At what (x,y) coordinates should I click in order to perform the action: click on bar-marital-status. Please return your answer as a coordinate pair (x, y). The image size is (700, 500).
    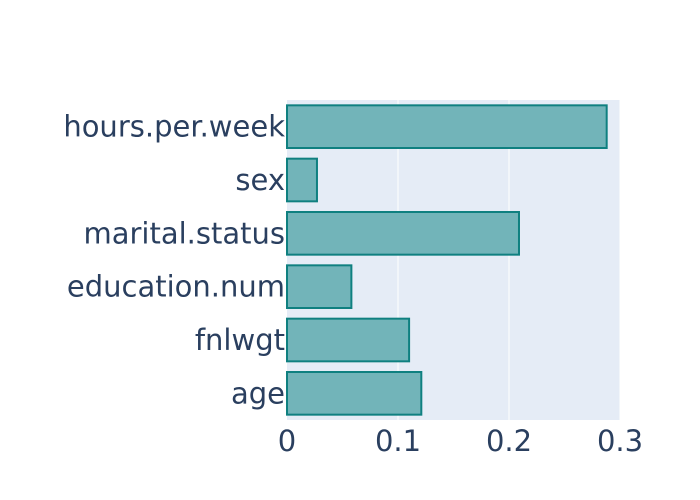
    Looking at the image, I should click on (403, 233).